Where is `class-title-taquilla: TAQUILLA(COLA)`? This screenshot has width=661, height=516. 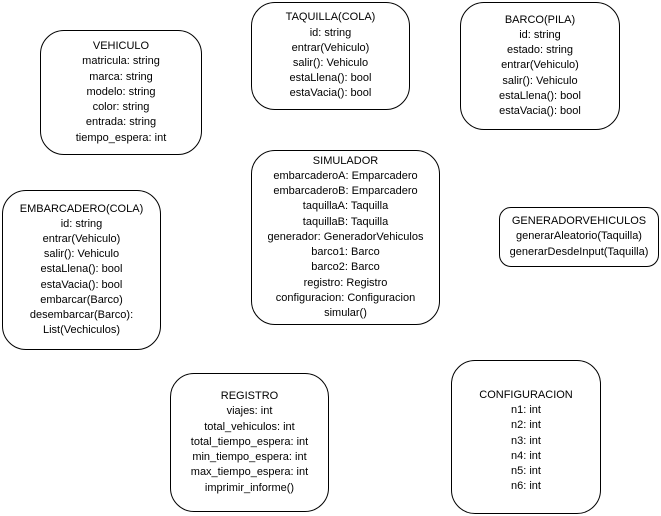 class-title-taquilla: TAQUILLA(COLA) is located at coordinates (330, 17).